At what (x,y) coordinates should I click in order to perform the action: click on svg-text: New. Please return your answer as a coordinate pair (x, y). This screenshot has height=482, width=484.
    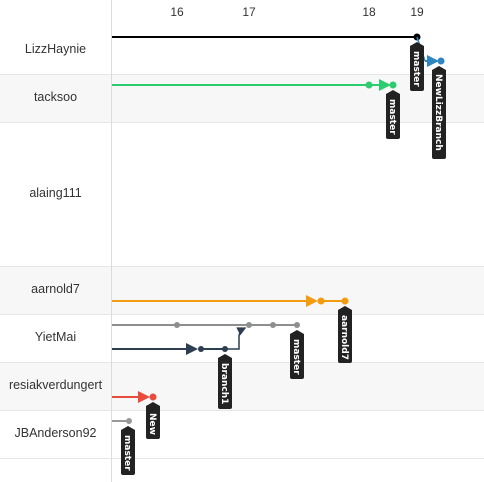
    Looking at the image, I should click on (152, 424).